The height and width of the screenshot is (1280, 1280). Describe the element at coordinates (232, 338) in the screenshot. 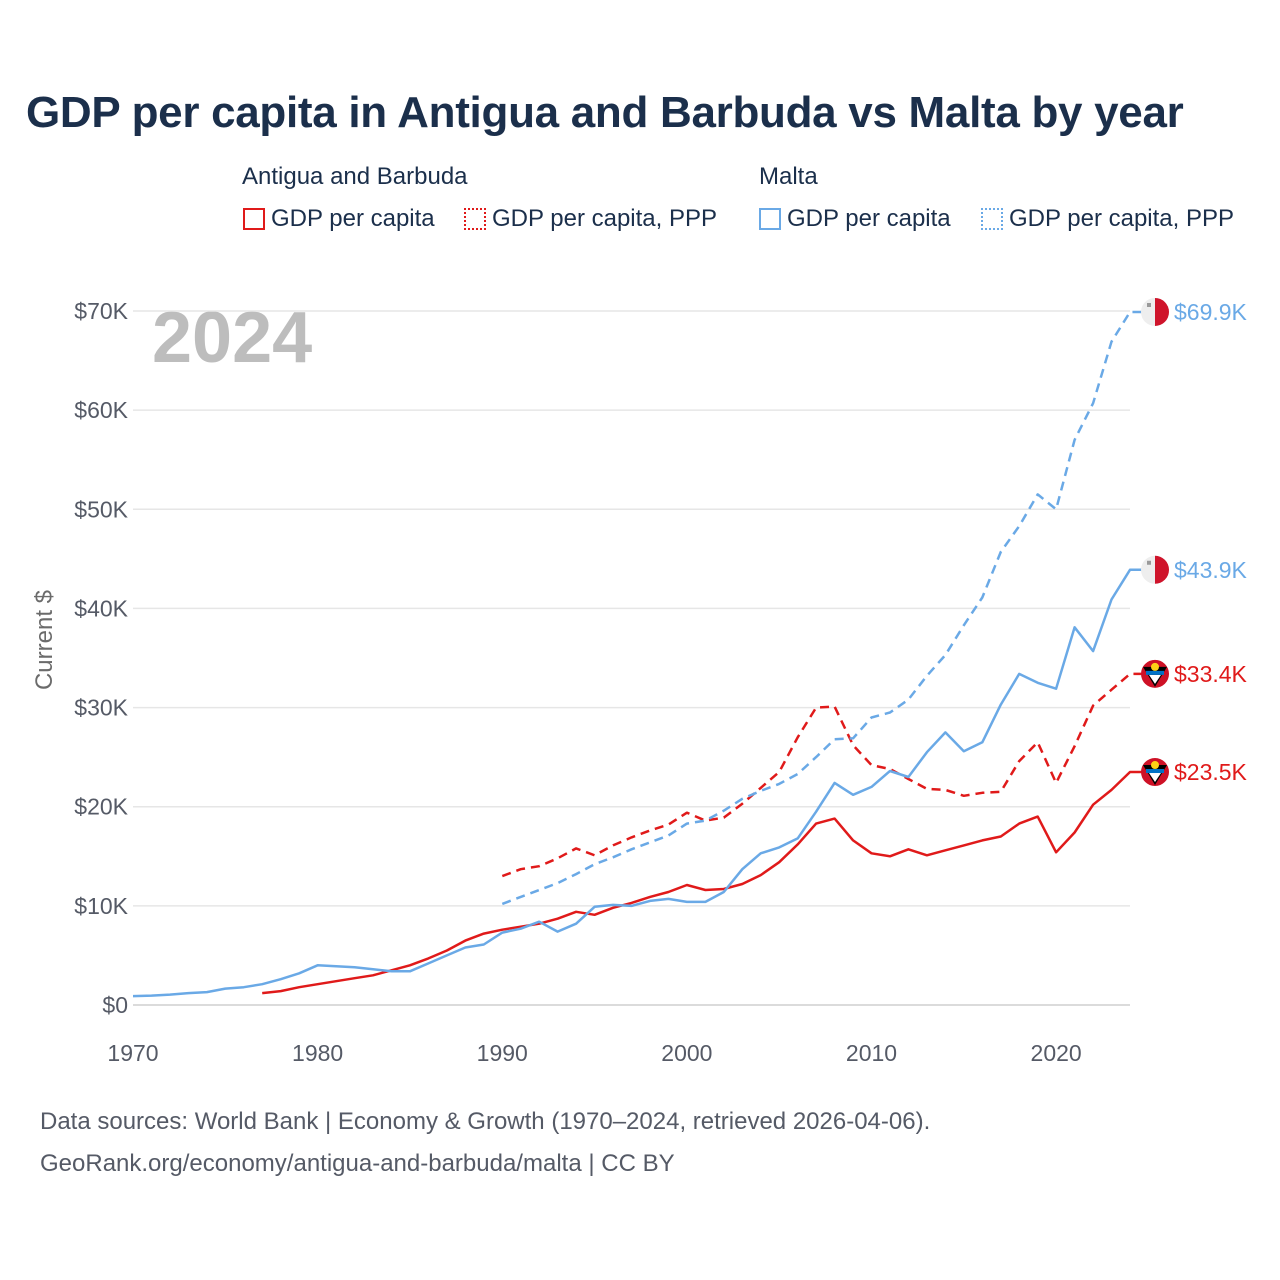

I see `year-watermark: 2024` at that location.